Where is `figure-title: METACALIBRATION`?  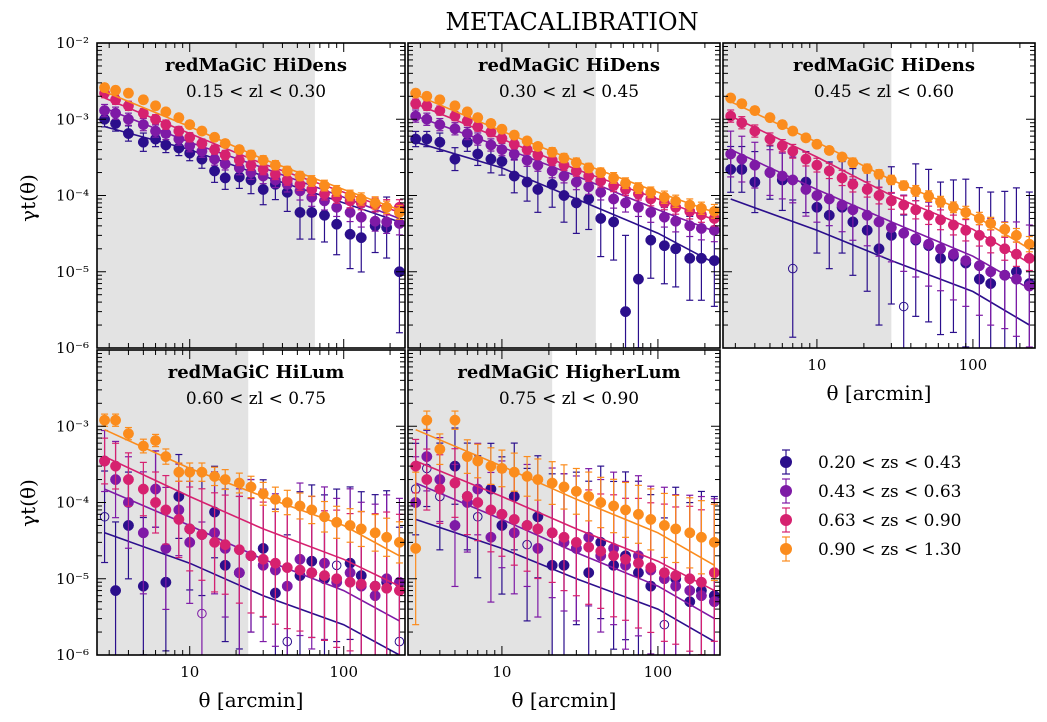 figure-title: METACALIBRATION is located at coordinates (571, 22).